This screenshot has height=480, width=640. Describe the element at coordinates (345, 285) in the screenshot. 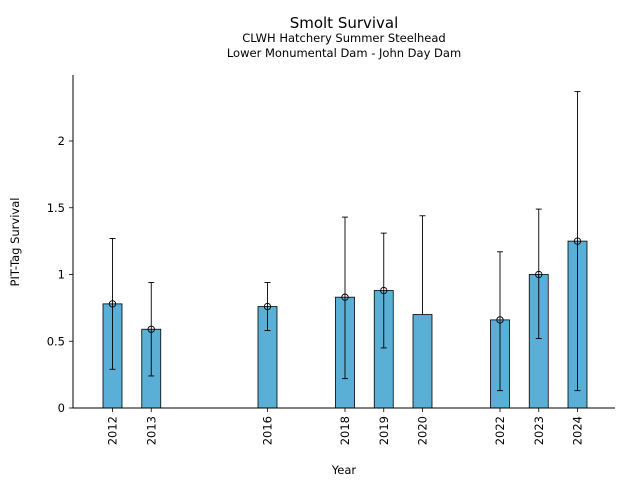

I see `markers-group` at that location.